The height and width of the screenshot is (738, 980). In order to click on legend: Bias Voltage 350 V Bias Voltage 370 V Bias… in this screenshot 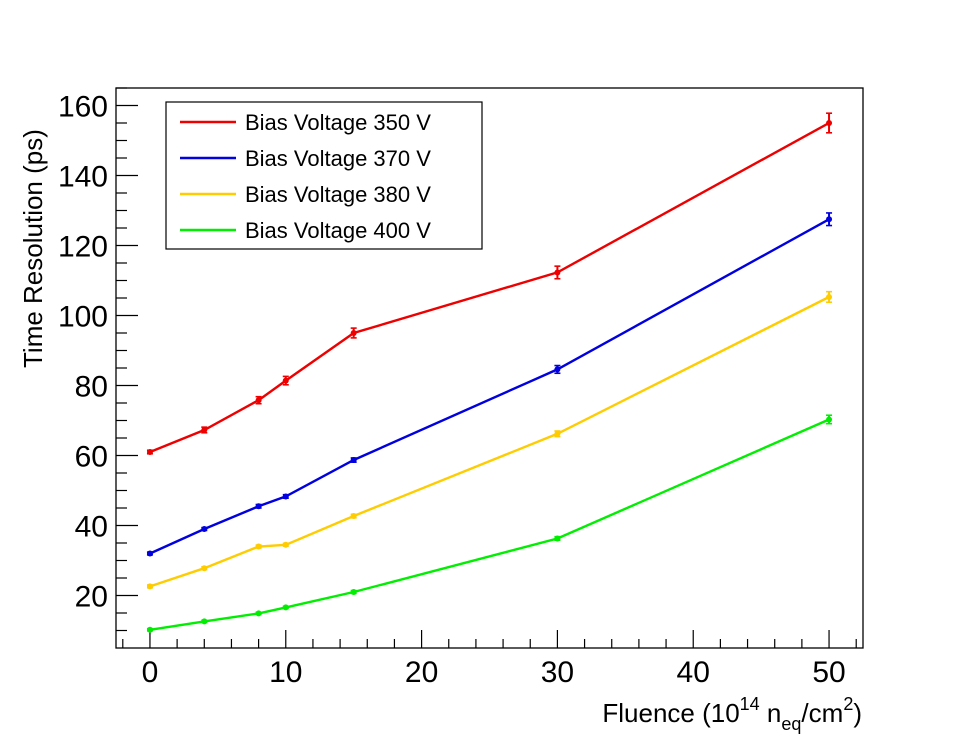, I will do `click(324, 175)`.